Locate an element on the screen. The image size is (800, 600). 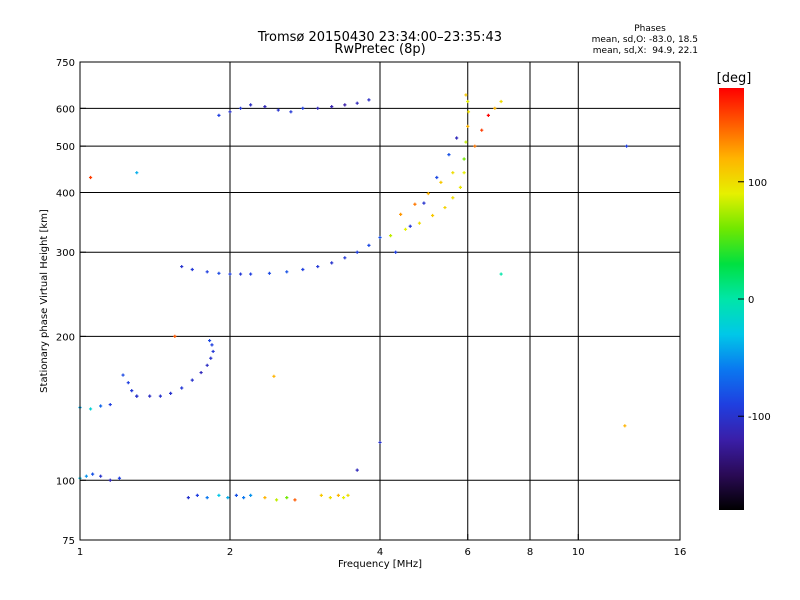
colorbar-label: [deg] is located at coordinates (734, 78).